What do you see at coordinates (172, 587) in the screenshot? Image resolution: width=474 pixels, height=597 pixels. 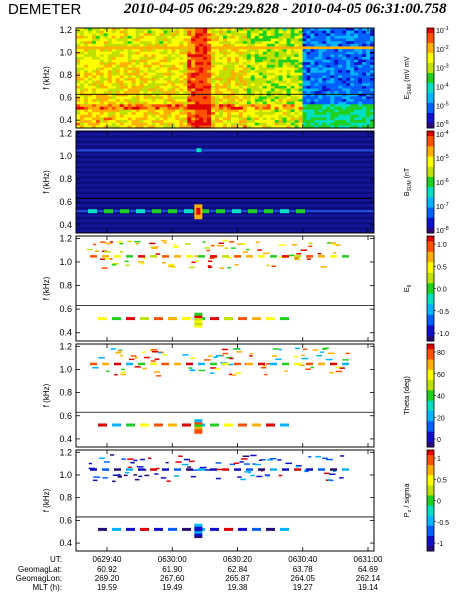 I see `x-axis-value: 19.49` at bounding box center [172, 587].